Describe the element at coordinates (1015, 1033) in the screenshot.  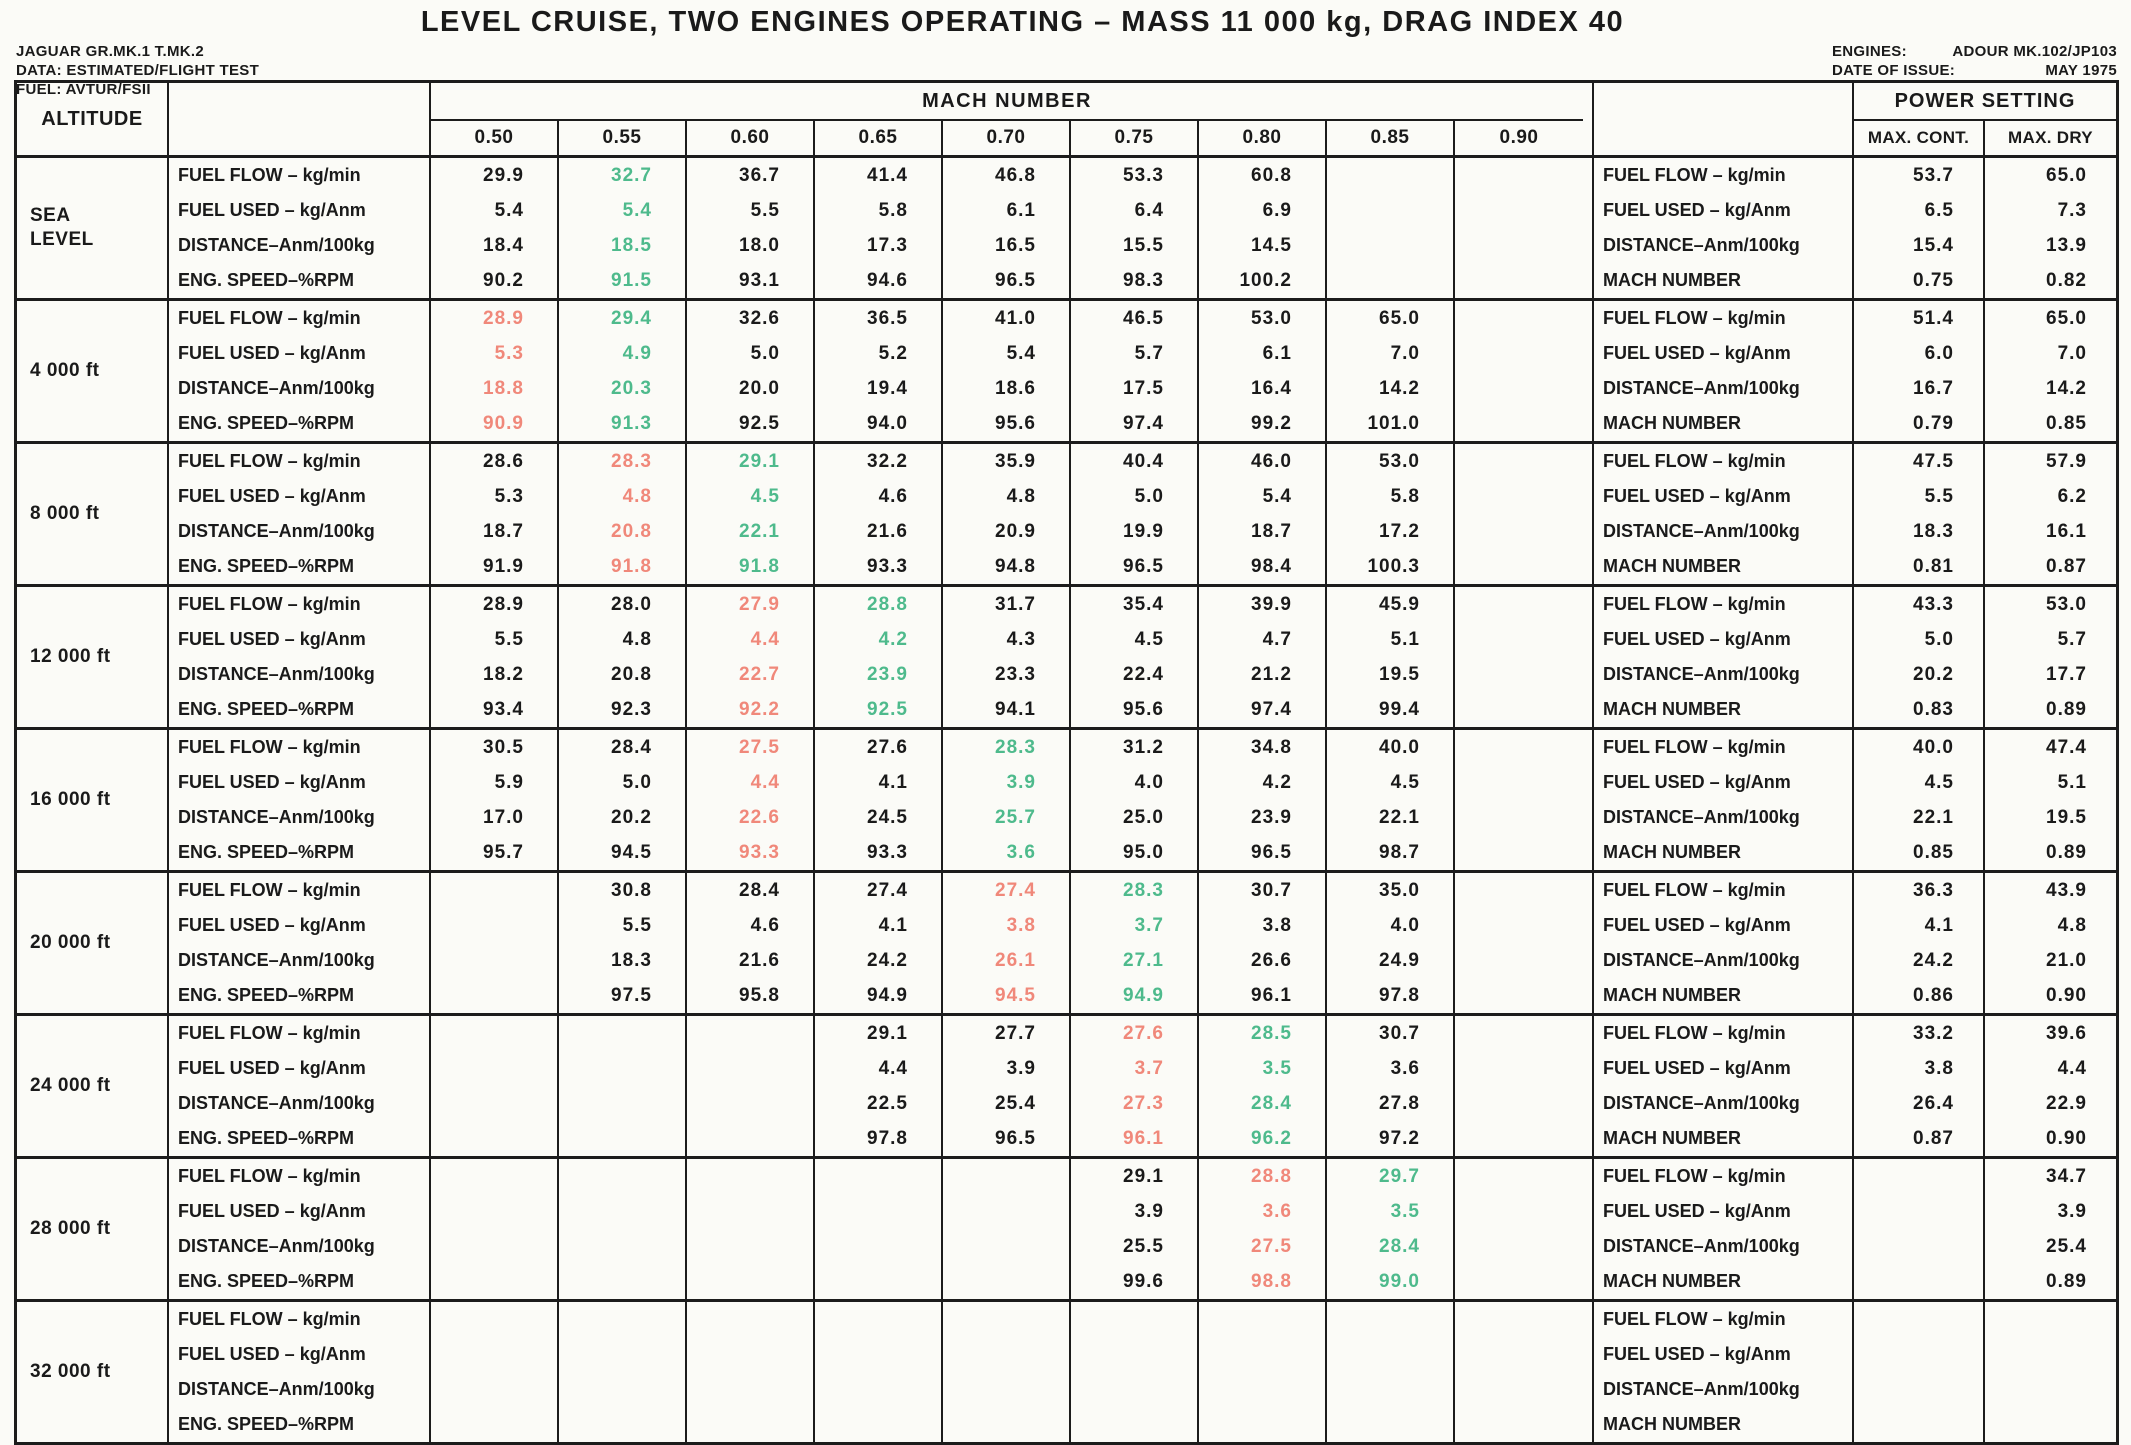
I see `value-cell: 27.7` at that location.